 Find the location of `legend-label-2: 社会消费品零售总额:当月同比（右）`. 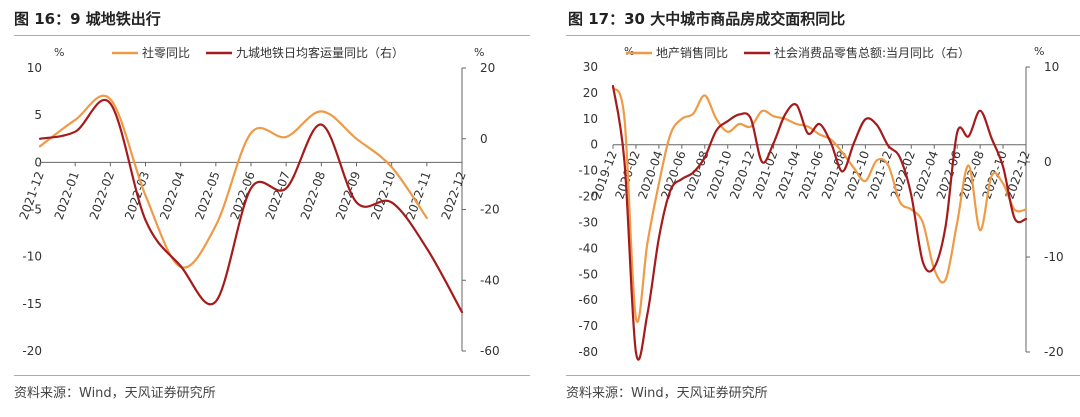

legend-label-2: 社会消费品零售总额:当月同比（右） is located at coordinates (872, 52).